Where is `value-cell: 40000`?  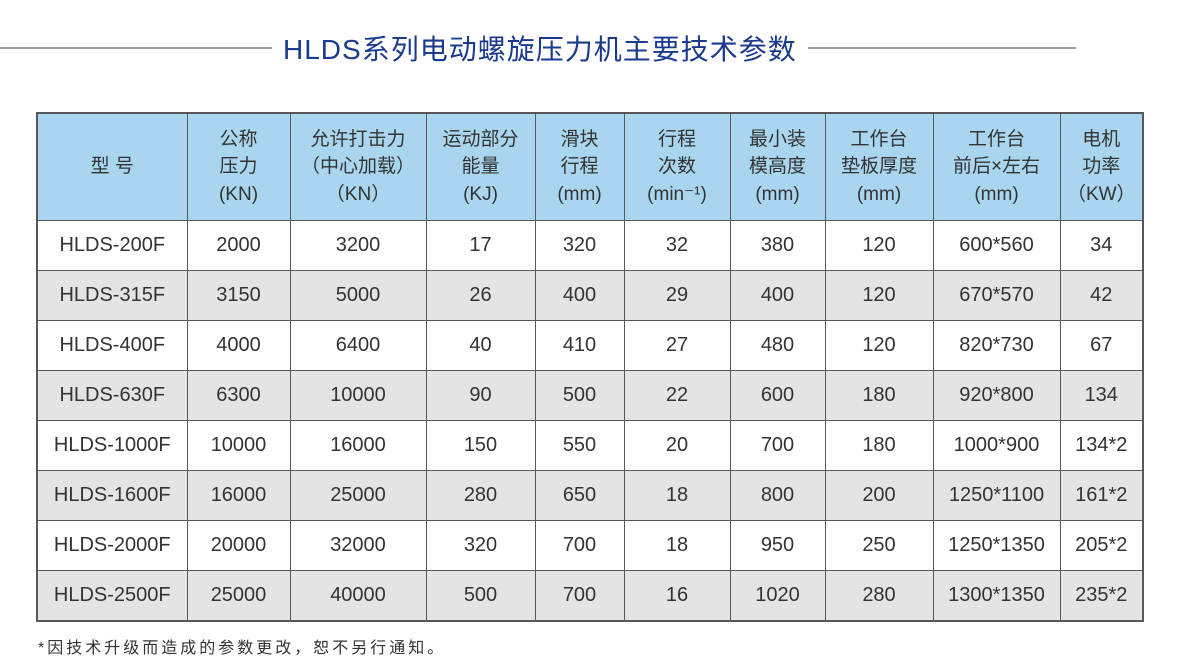 value-cell: 40000 is located at coordinates (358, 596).